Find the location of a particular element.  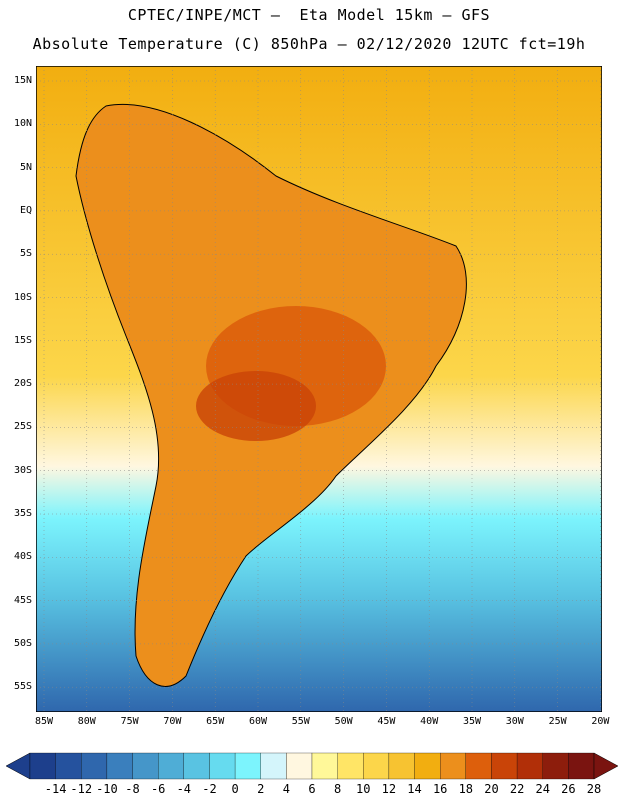

colorbar-tick-label: 8 is located at coordinates (338, 789).